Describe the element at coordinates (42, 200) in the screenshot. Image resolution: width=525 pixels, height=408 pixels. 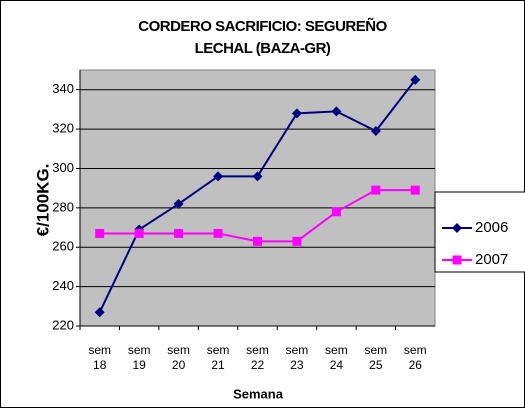
I see `y-axis-label: €/100KG.` at that location.